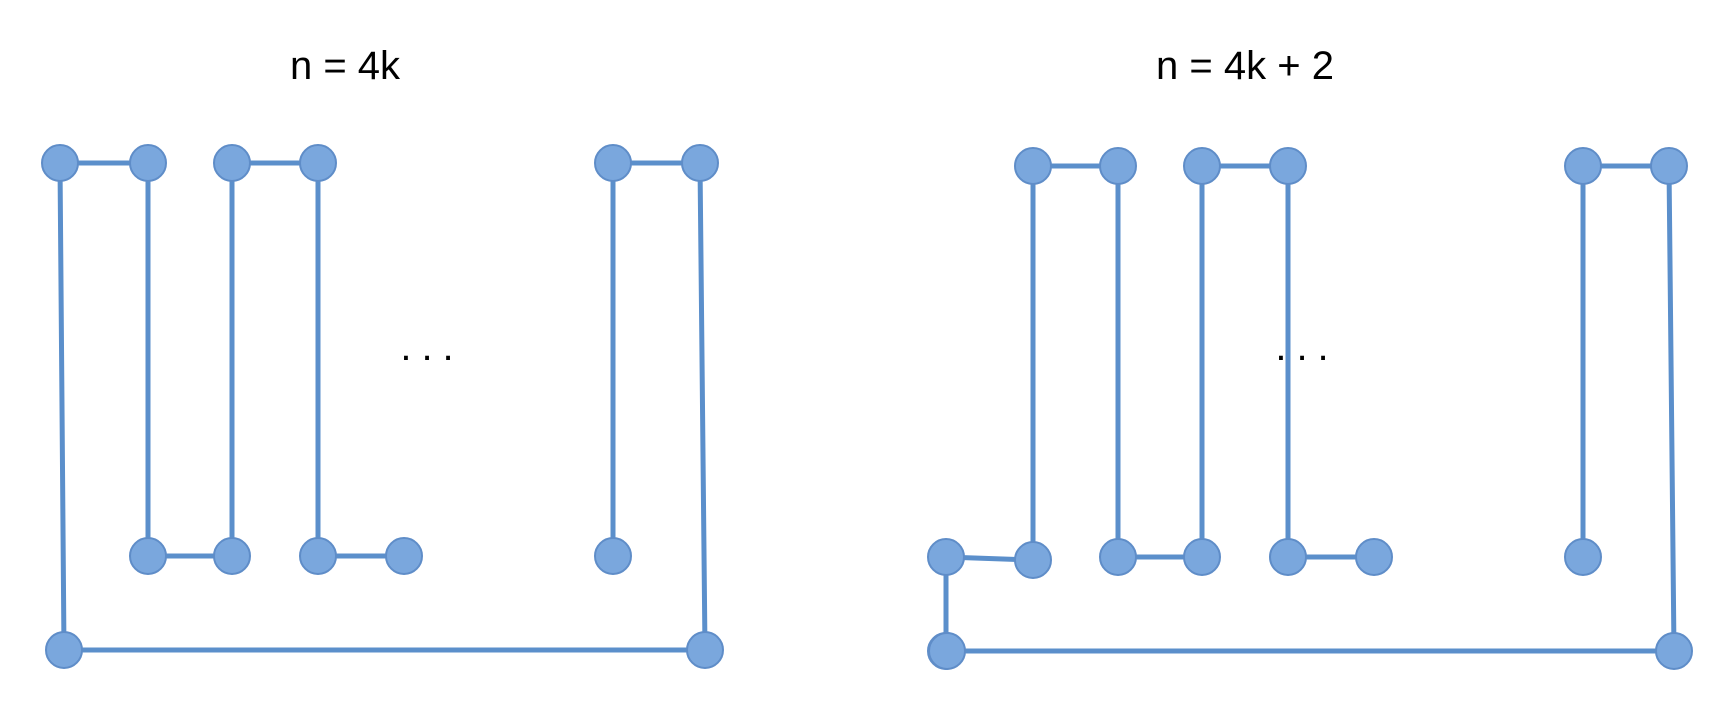 The image size is (1726, 702). I want to click on panel-title-4k: n = 4k, so click(345, 66).